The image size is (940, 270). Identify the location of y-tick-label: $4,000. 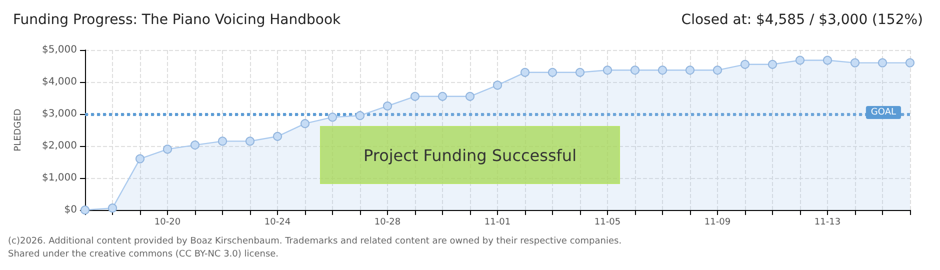
(59, 82).